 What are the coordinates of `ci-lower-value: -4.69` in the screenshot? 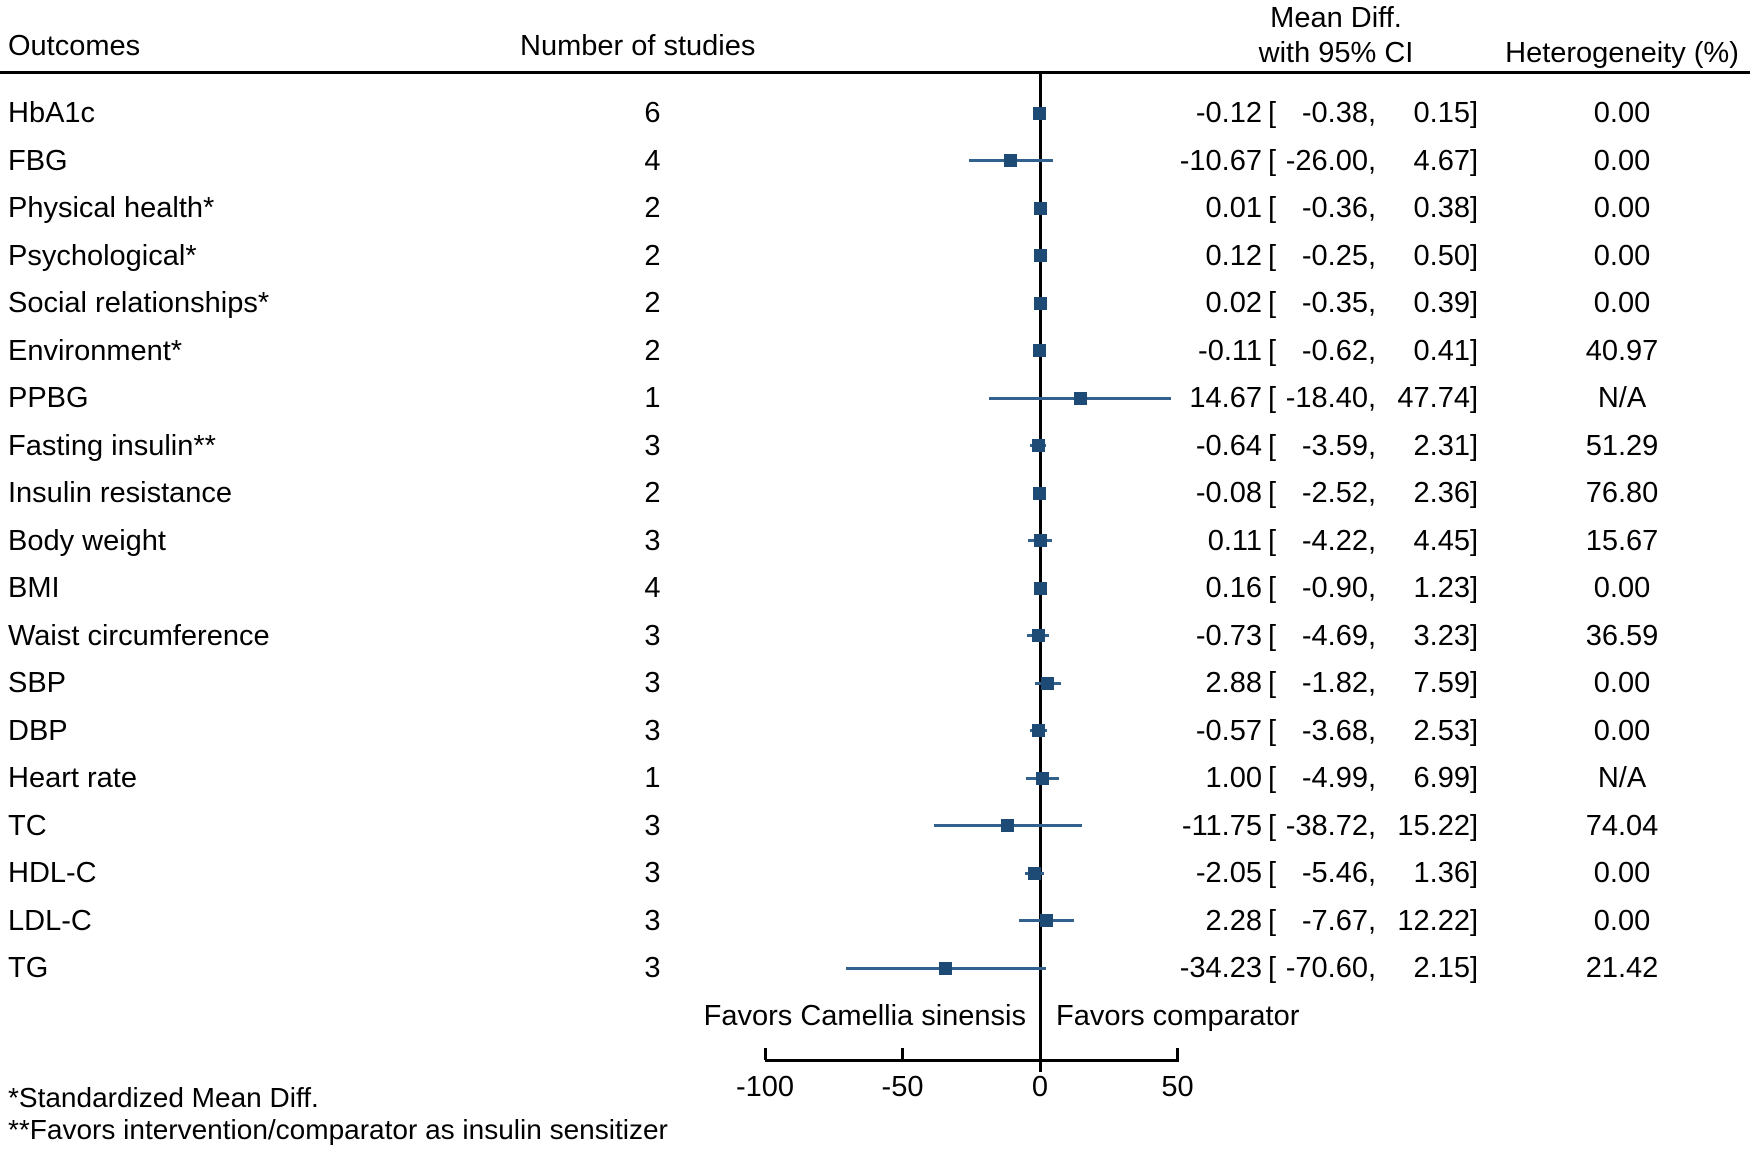 It's located at (1334, 635).